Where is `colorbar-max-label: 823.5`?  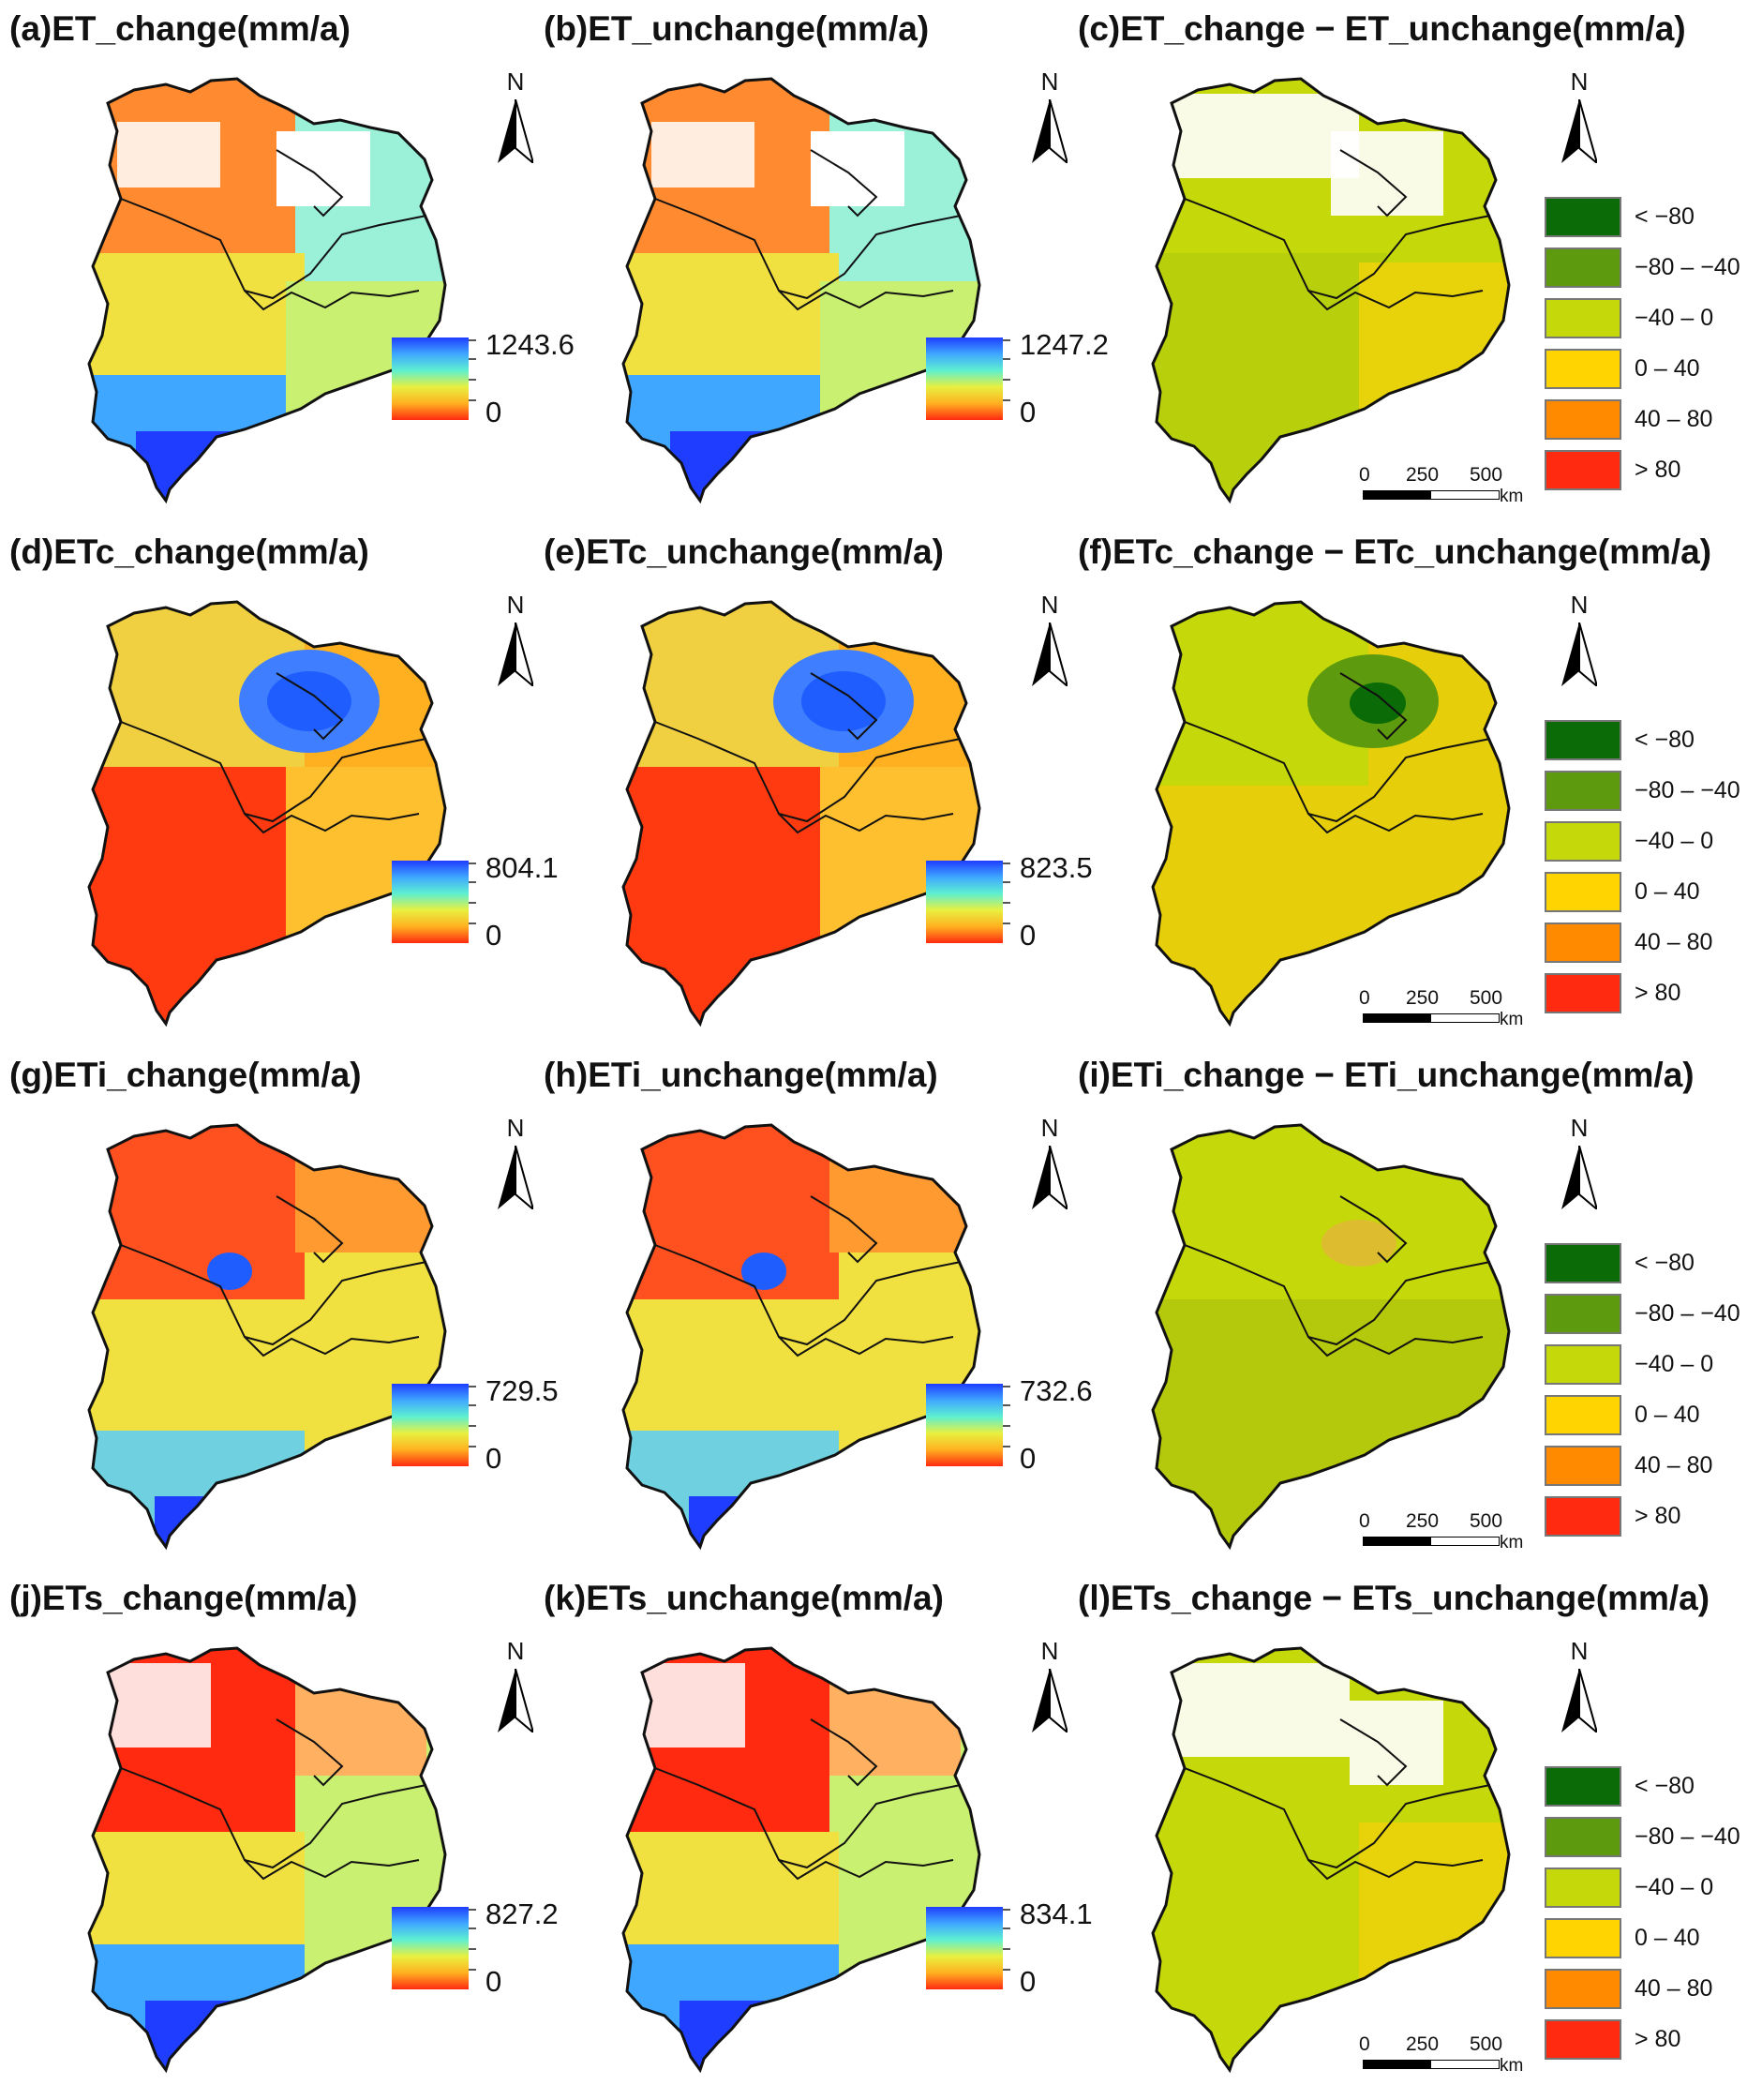 colorbar-max-label: 823.5 is located at coordinates (1056, 867).